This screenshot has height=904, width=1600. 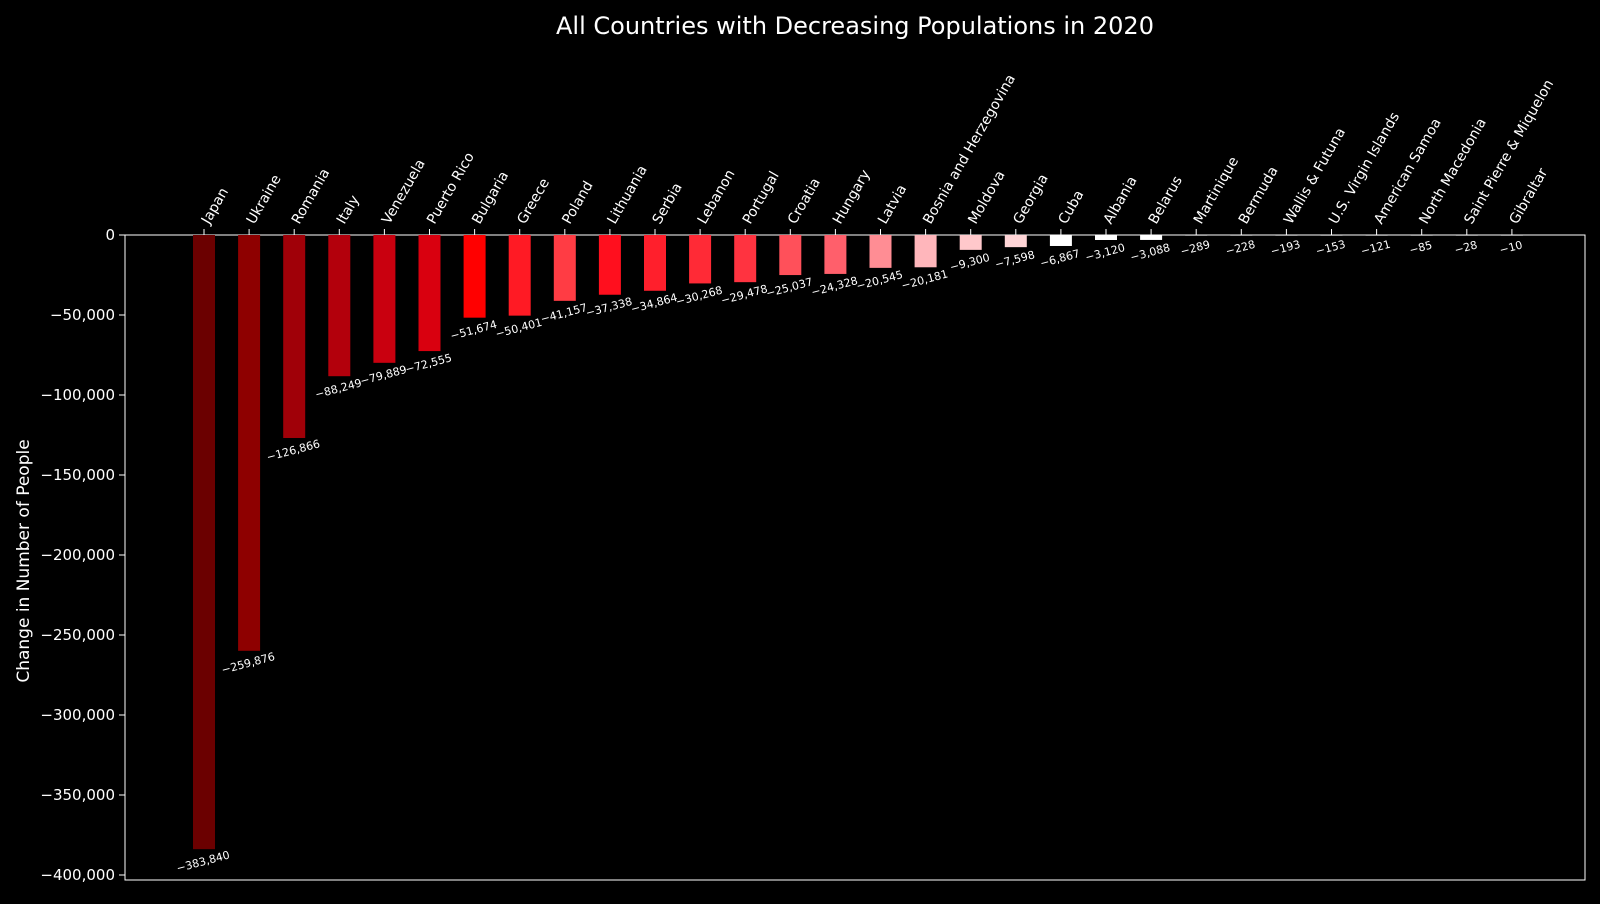 I want to click on y-tick-label: 0, so click(x=110, y=235).